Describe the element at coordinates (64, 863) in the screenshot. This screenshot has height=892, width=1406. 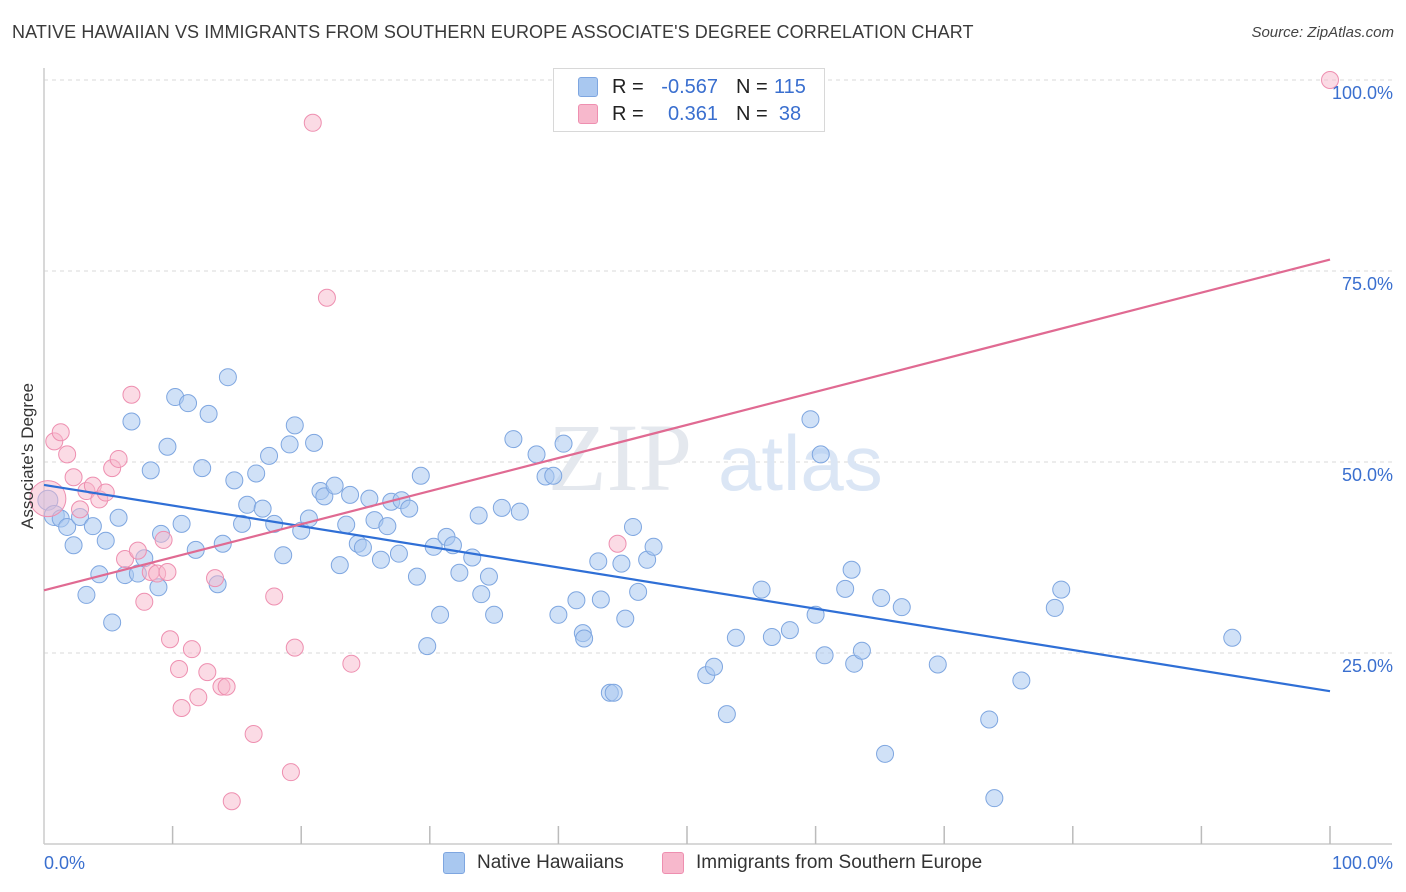
I see `x-tick-label: 0.0%` at that location.